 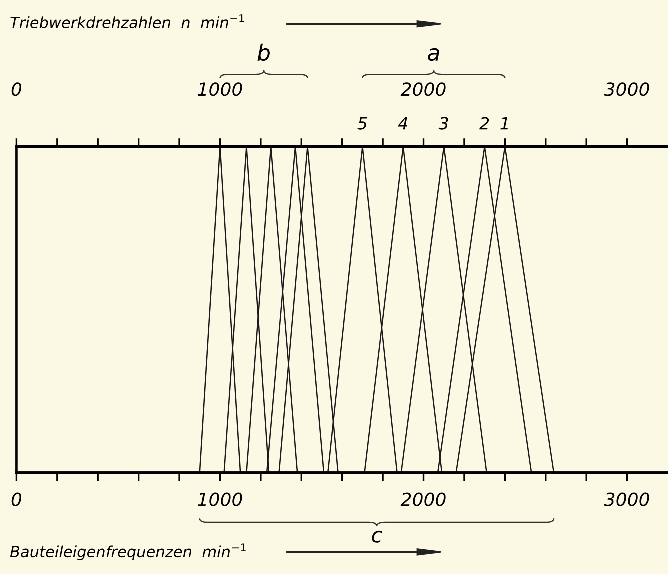 What do you see at coordinates (17, 89) in the screenshot?
I see `x2-tick-label: 0` at bounding box center [17, 89].